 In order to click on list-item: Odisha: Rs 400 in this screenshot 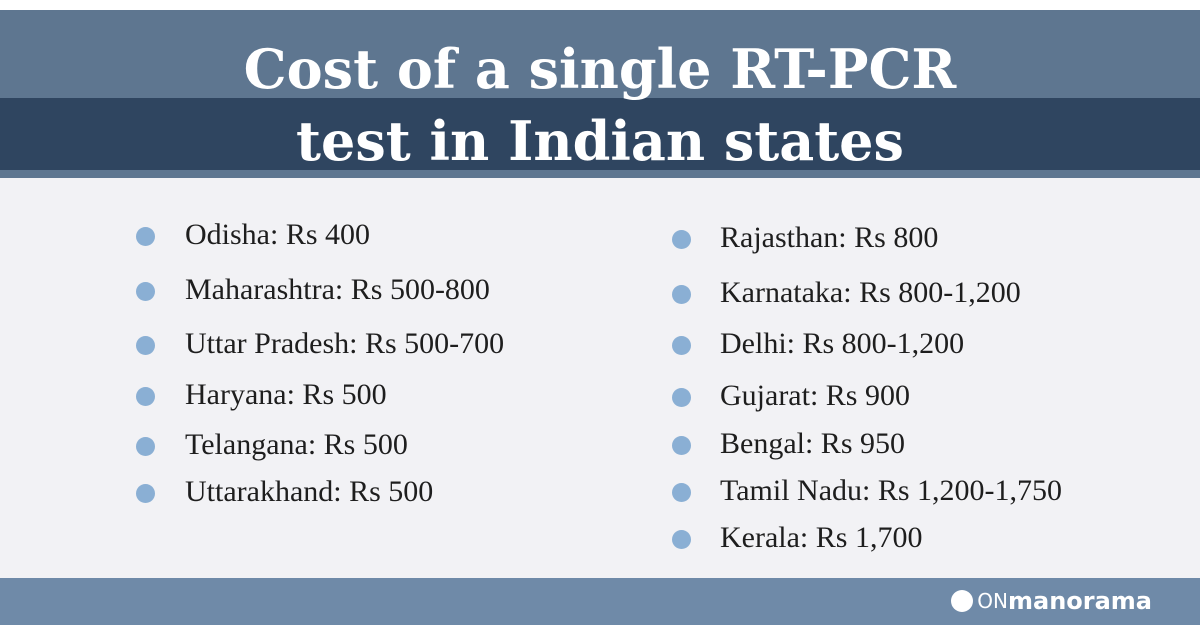, I will do `click(278, 234)`.